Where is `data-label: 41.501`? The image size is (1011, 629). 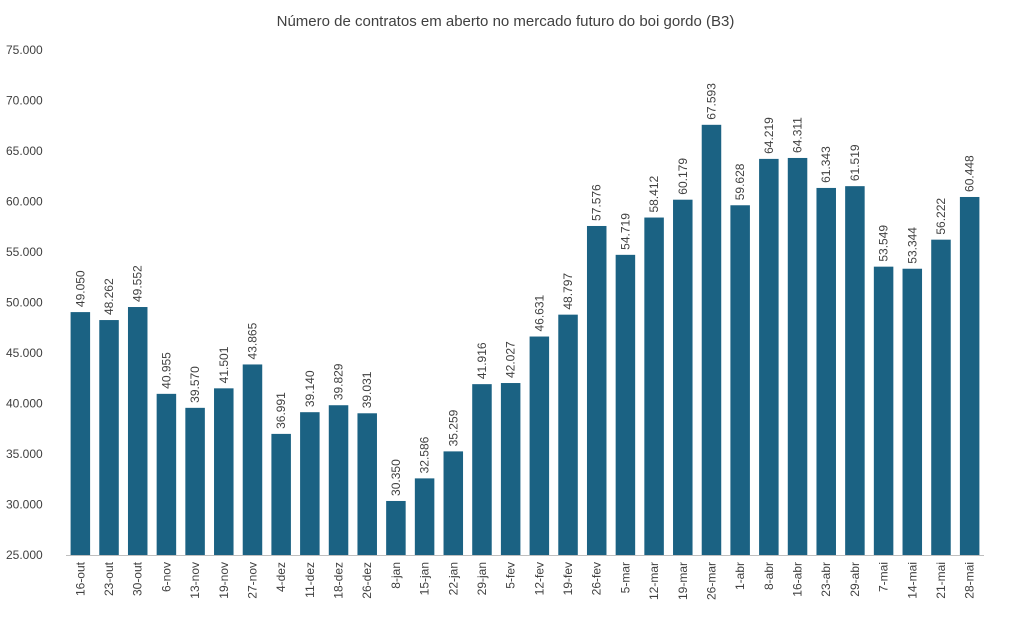 data-label: 41.501 is located at coordinates (224, 364).